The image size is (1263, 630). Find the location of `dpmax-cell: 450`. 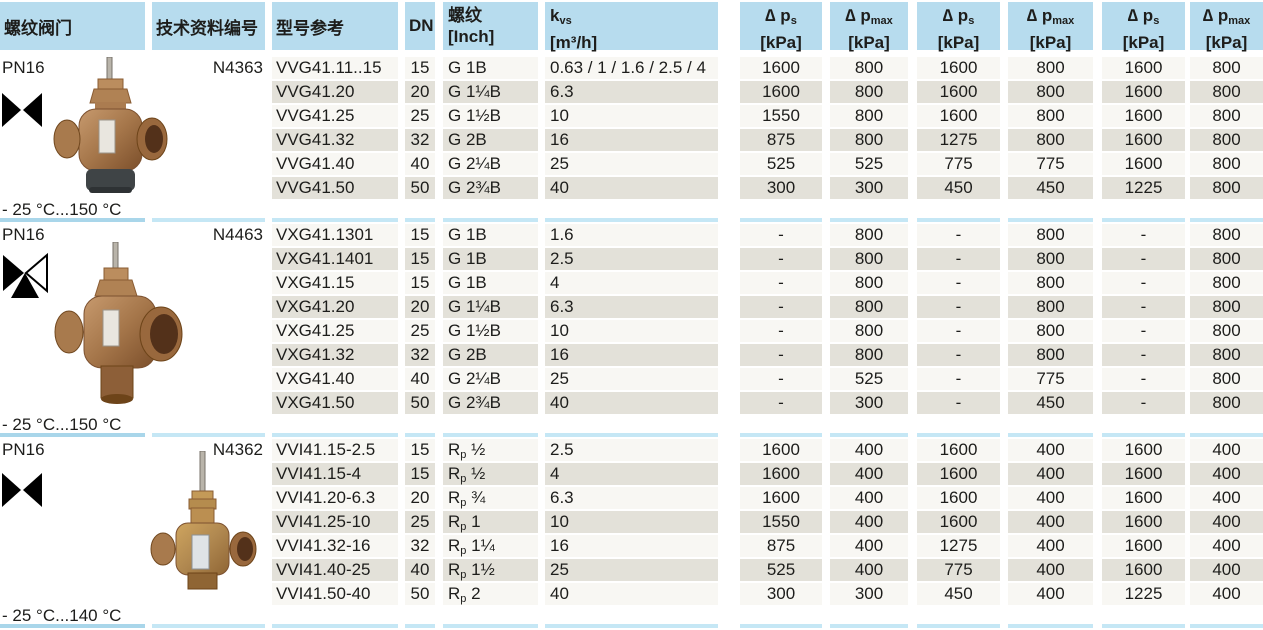

dpmax-cell: 450 is located at coordinates (1050, 188).